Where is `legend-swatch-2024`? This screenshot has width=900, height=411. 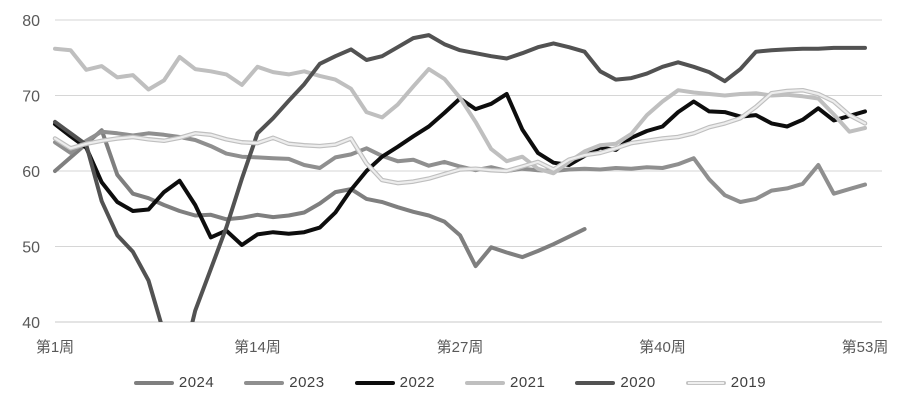
legend-swatch-2024 is located at coordinates (153, 382).